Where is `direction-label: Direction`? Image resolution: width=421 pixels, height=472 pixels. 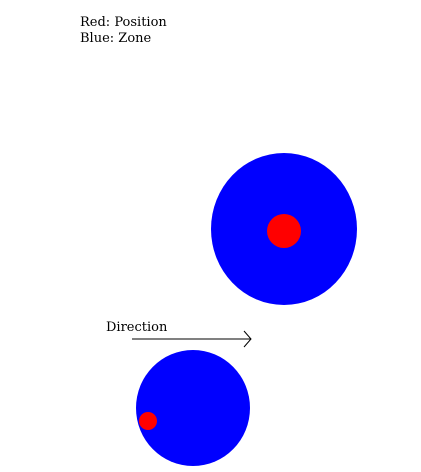 direction-label: Direction is located at coordinates (137, 327).